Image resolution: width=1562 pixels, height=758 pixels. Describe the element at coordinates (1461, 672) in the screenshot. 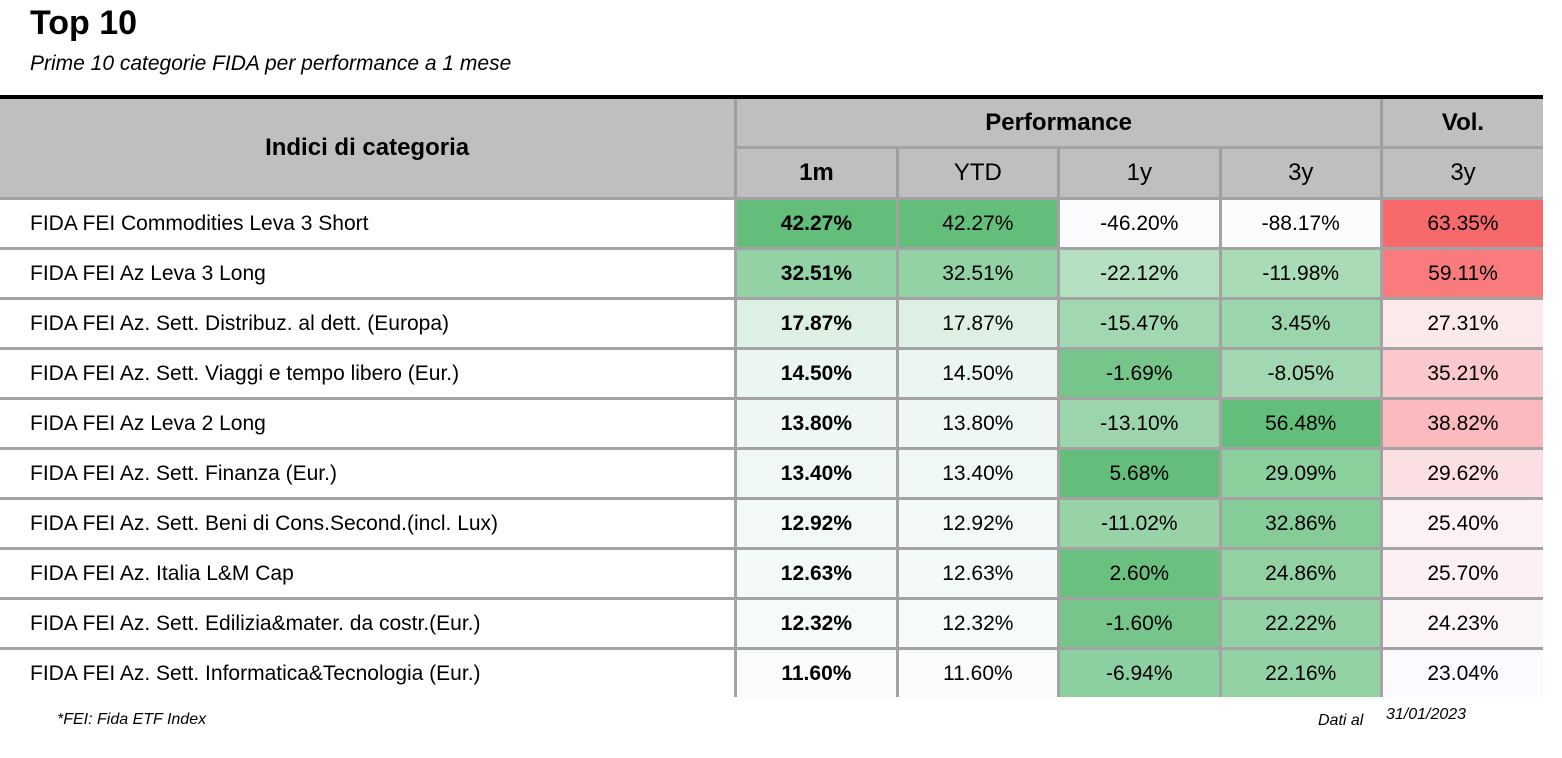

I see `value-cell-vol-3y: 23.04%` at that location.